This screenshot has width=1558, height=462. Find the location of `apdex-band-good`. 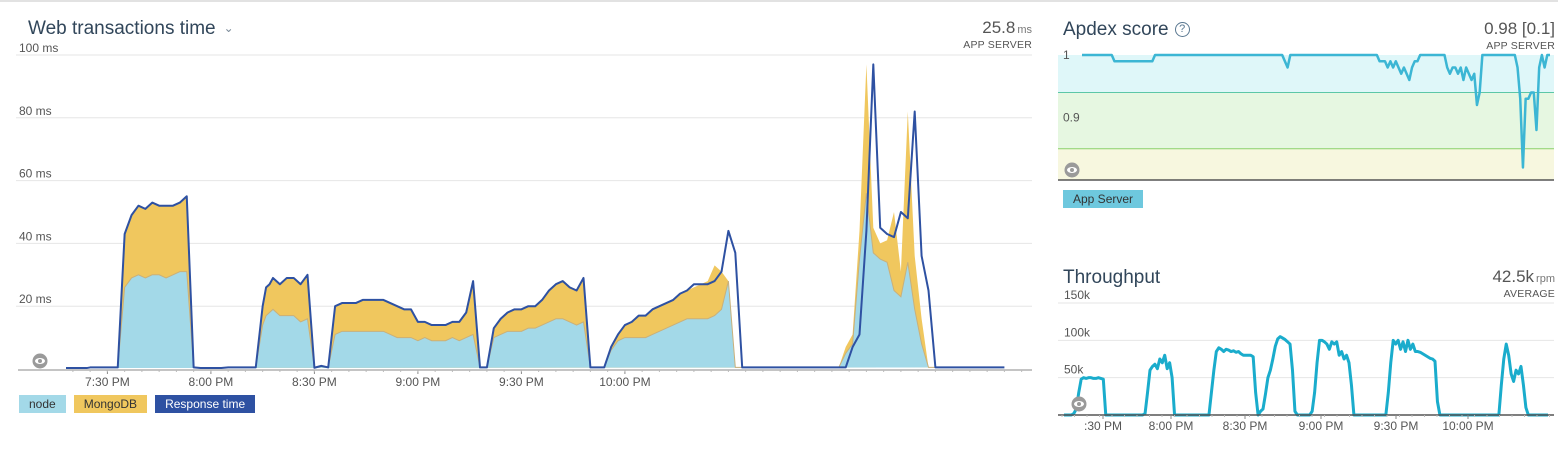

apdex-band-good is located at coordinates (1306, 120).